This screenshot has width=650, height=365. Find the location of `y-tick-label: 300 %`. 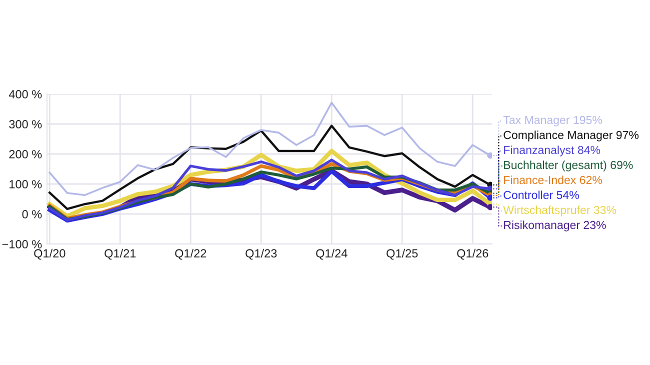

y-tick-label: 300 % is located at coordinates (25, 124).